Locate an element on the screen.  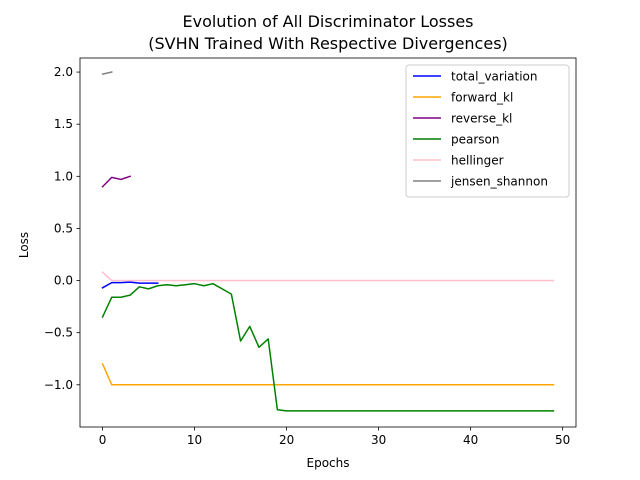
x-axis-label: Epochs is located at coordinates (328, 463).